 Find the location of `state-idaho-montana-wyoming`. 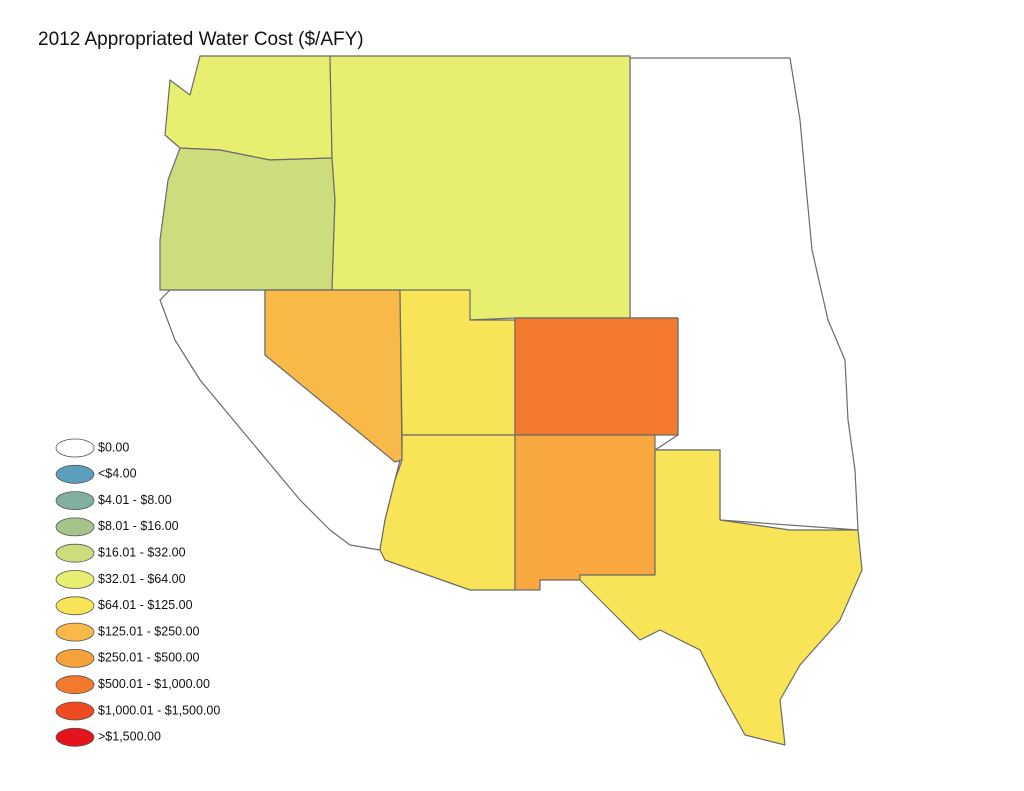

state-idaho-montana-wyoming is located at coordinates (480, 188).